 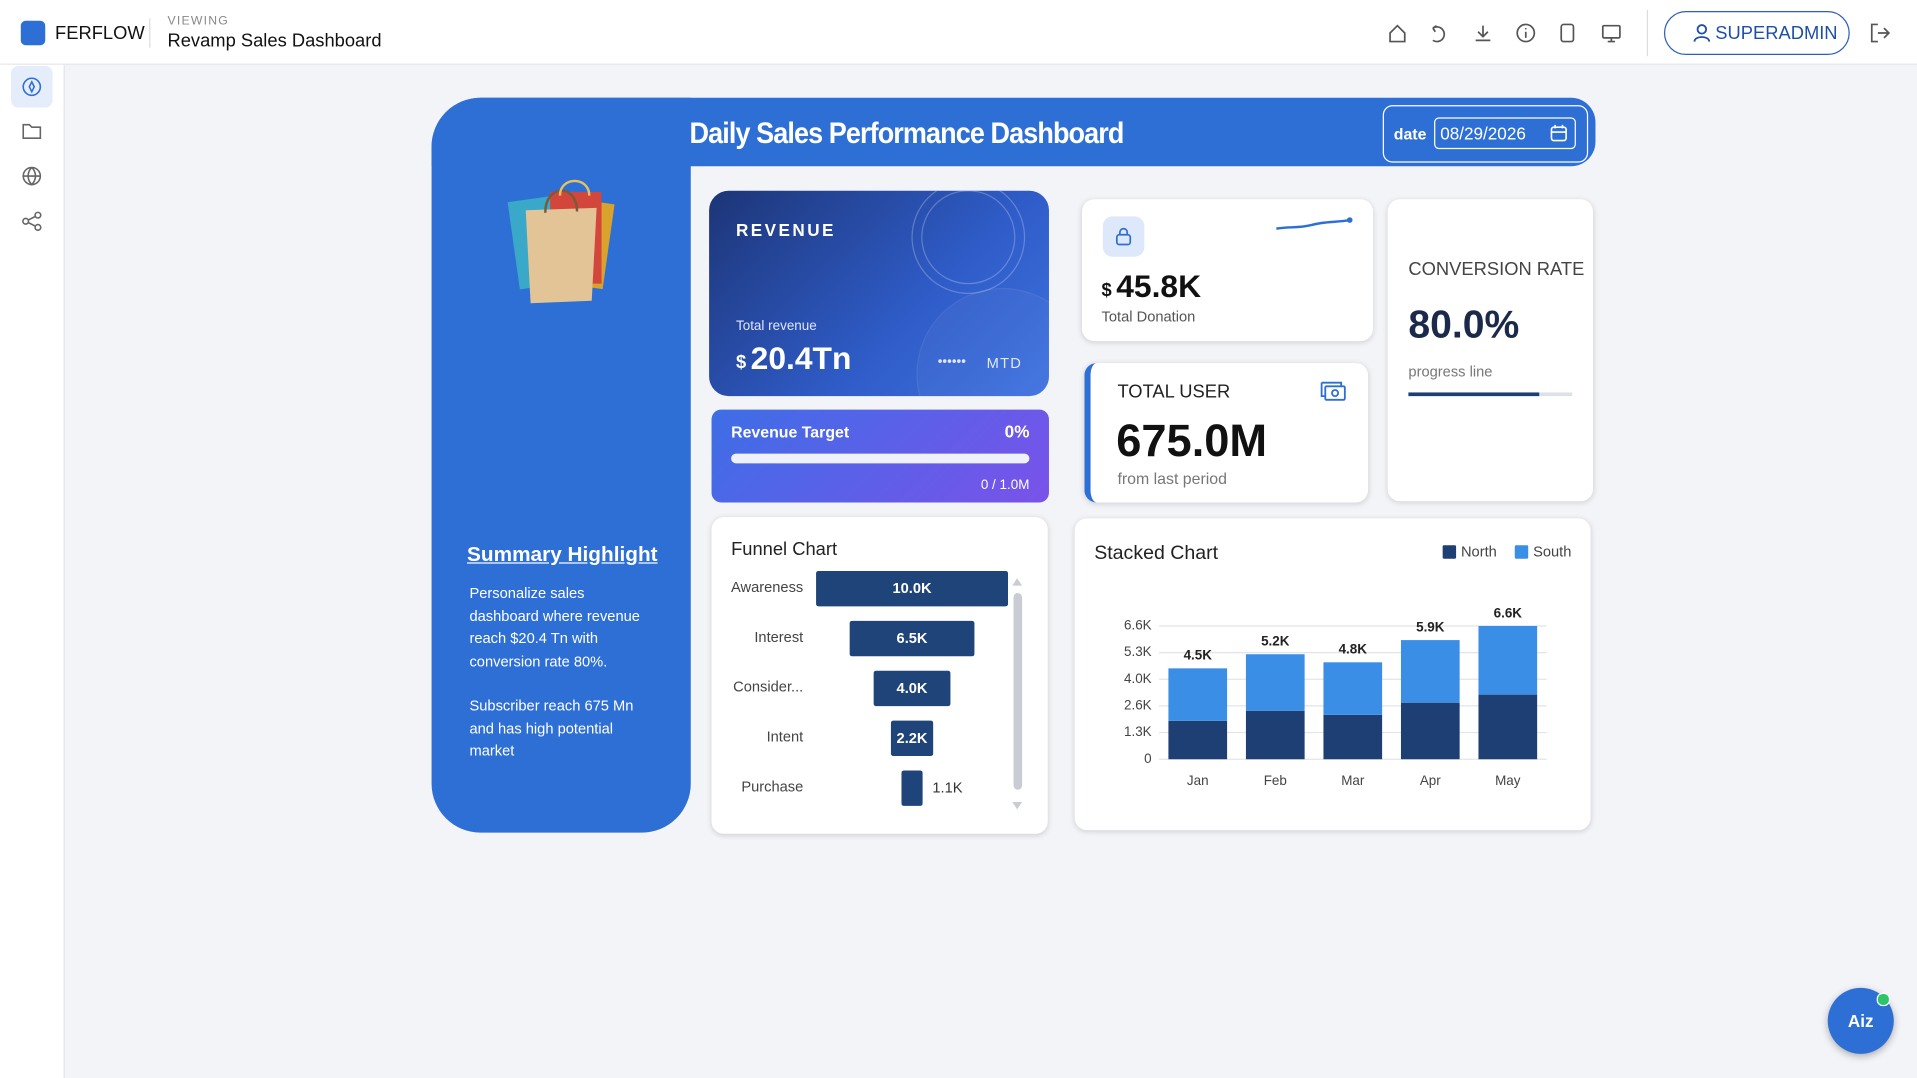 I want to click on refresh-icon, so click(x=1439, y=33).